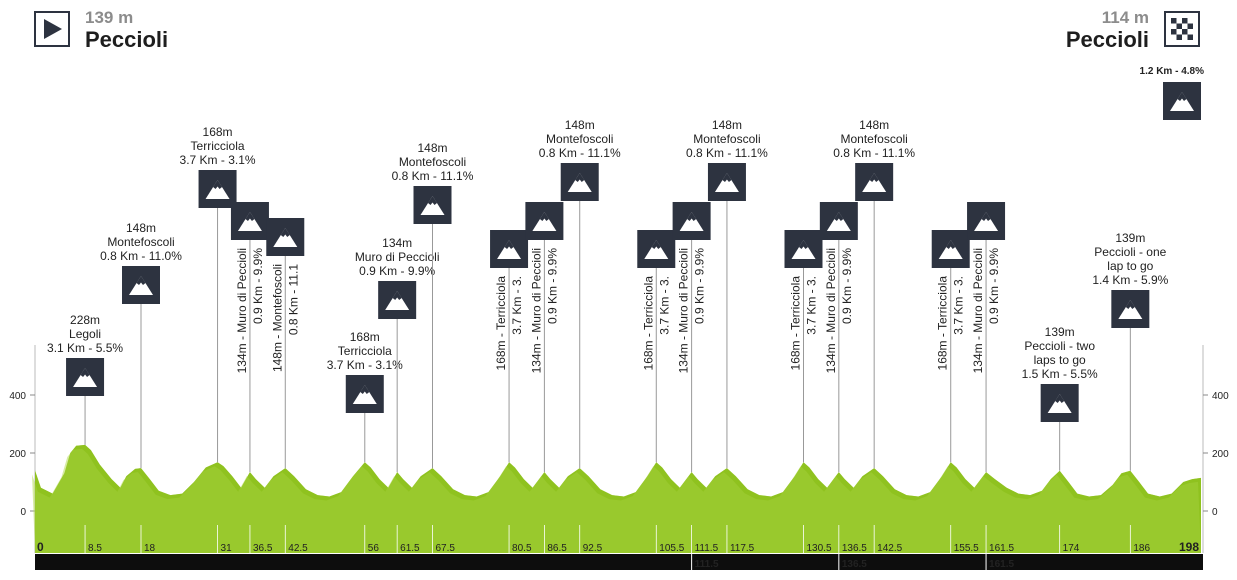 This screenshot has height=580, width=1237. Describe the element at coordinates (1130, 280) in the screenshot. I see `climb-label: 1.4 Km - 5.9%` at that location.